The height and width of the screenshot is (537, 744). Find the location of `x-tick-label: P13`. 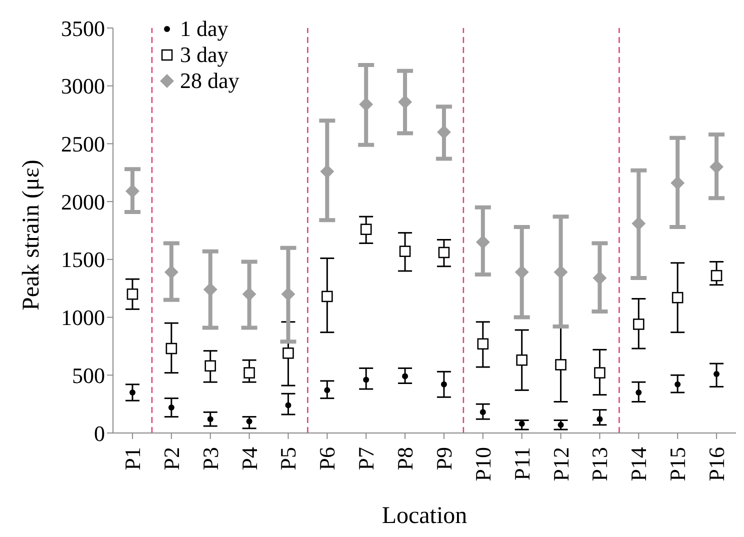

x-tick-label: P13 is located at coordinates (599, 464).